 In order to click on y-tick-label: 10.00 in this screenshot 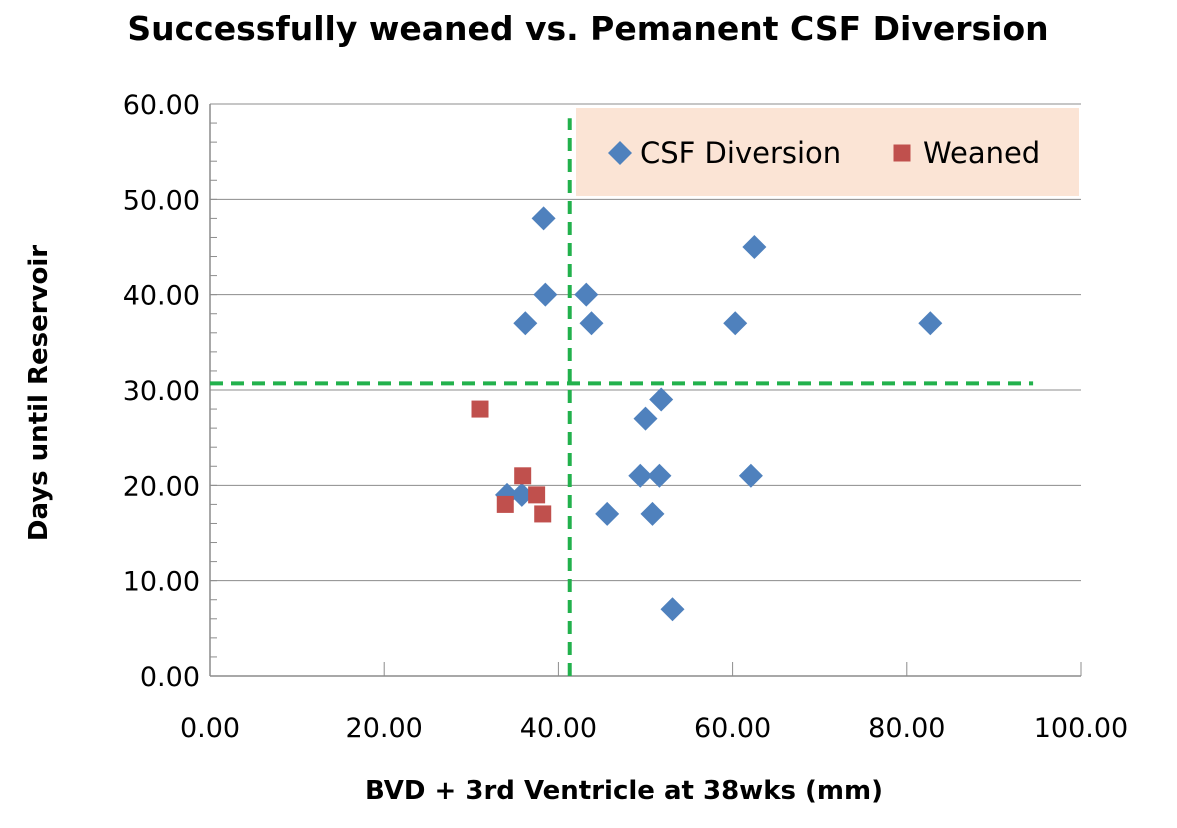, I will do `click(161, 582)`.